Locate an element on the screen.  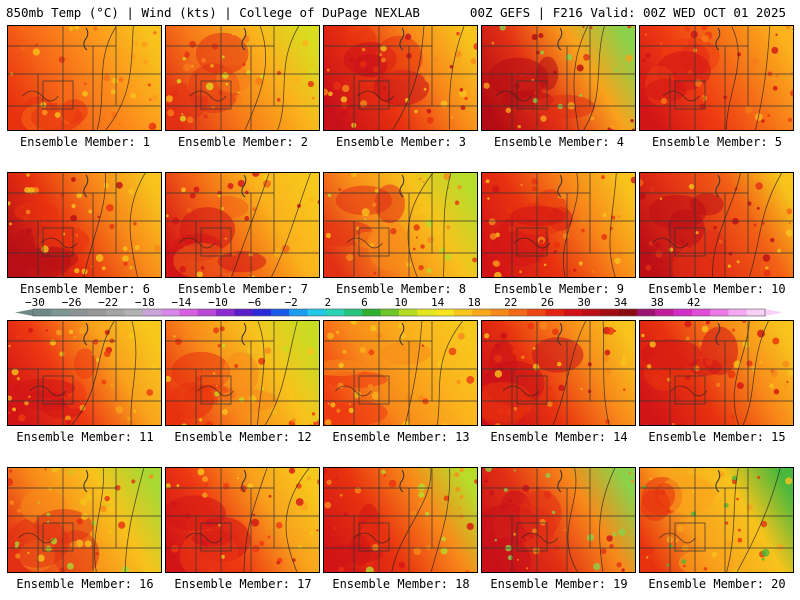
colorbar-tick-label: 14 is located at coordinates (438, 302).